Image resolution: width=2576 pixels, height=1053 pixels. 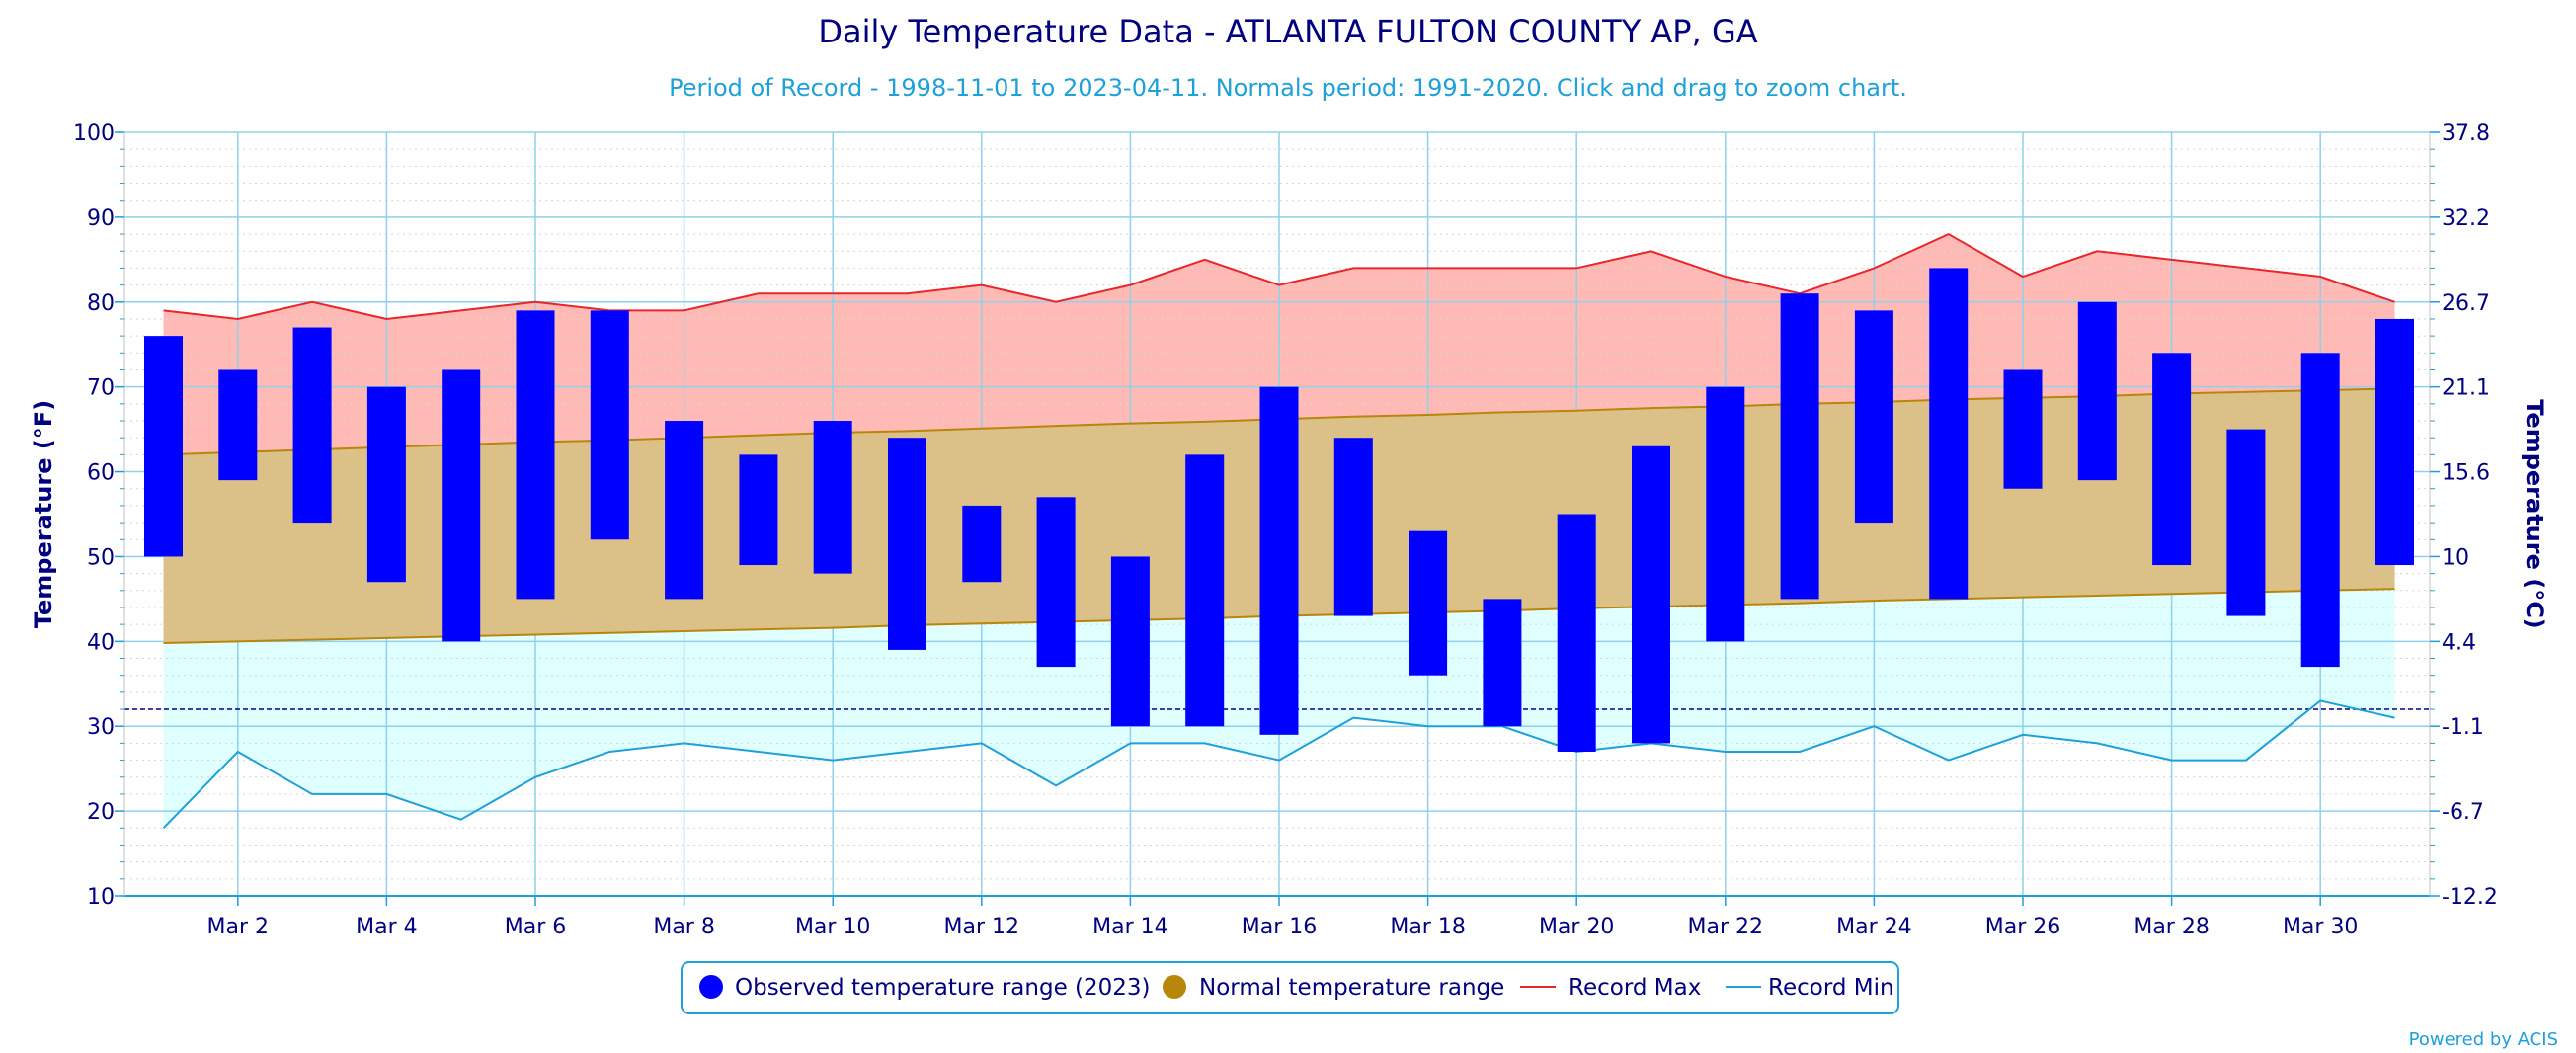 What do you see at coordinates (2455, 558) in the screenshot?
I see `y-tick-label-right: 10` at bounding box center [2455, 558].